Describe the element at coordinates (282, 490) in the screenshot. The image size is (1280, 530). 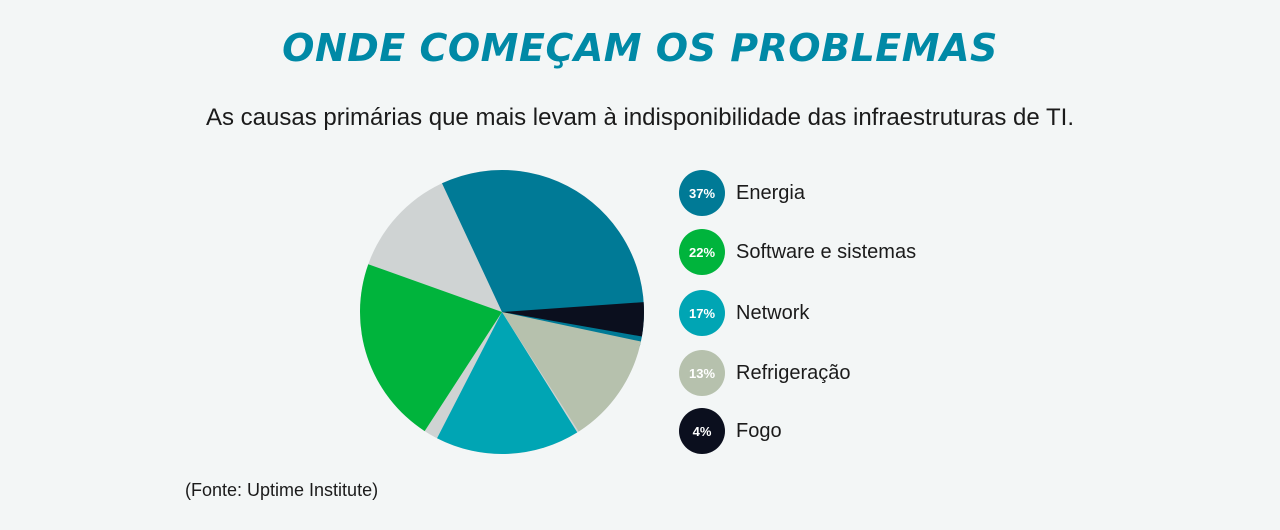
I see `source-note: (Fonte: Uptime Institute)` at that location.